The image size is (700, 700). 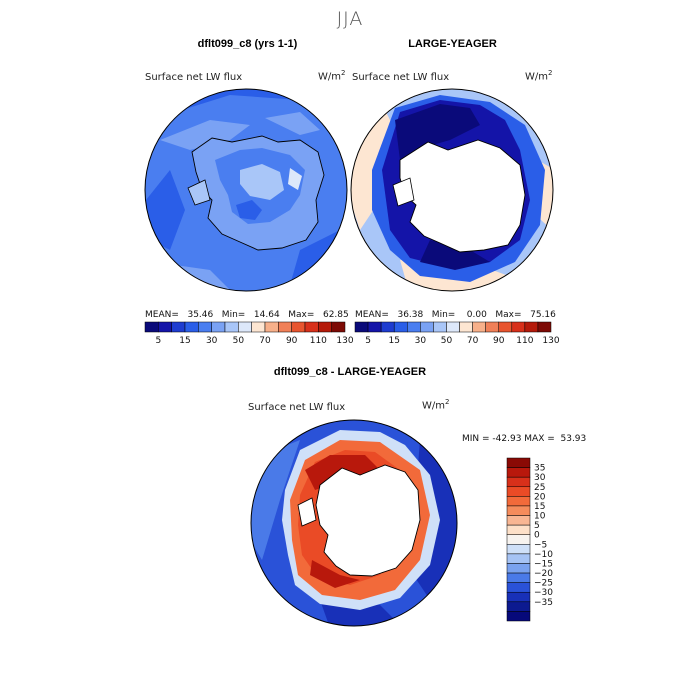 I want to click on right-colorbar-tick-label: 70, so click(x=473, y=341).